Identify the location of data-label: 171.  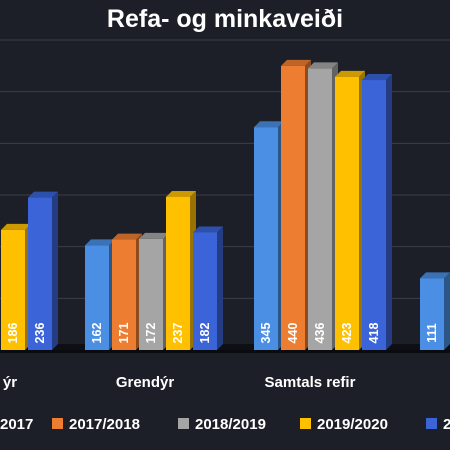
(124, 333).